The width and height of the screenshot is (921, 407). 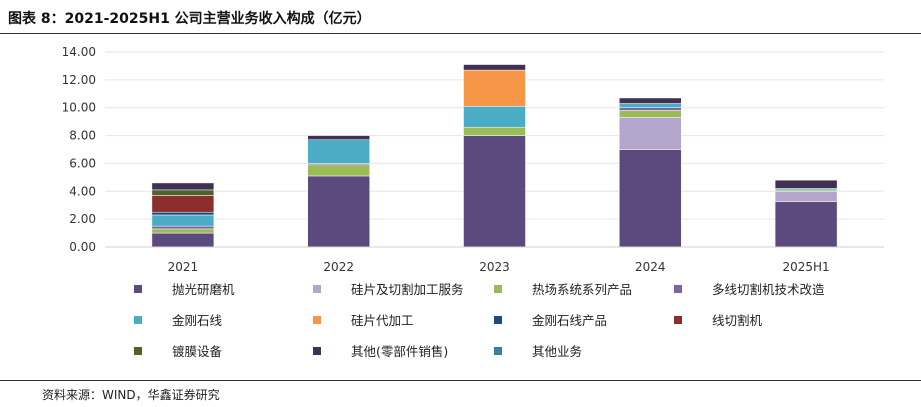 What do you see at coordinates (82, 191) in the screenshot?
I see `y-tick-label: 4.00` at bounding box center [82, 191].